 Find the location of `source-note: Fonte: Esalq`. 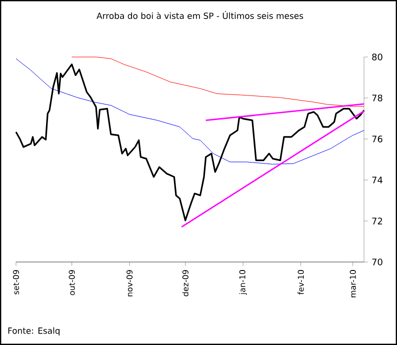

source-note: Fonte: Esalq is located at coordinates (34, 331).